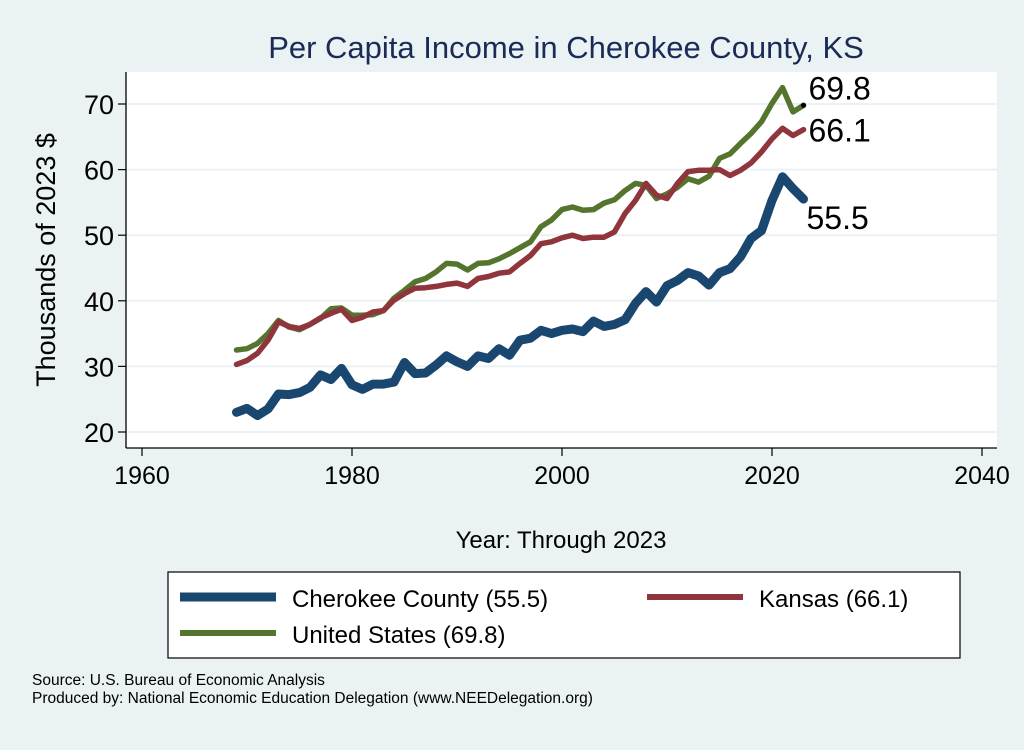 The width and height of the screenshot is (1024, 750). I want to click on y-tick-label-30: 30, so click(99, 367).